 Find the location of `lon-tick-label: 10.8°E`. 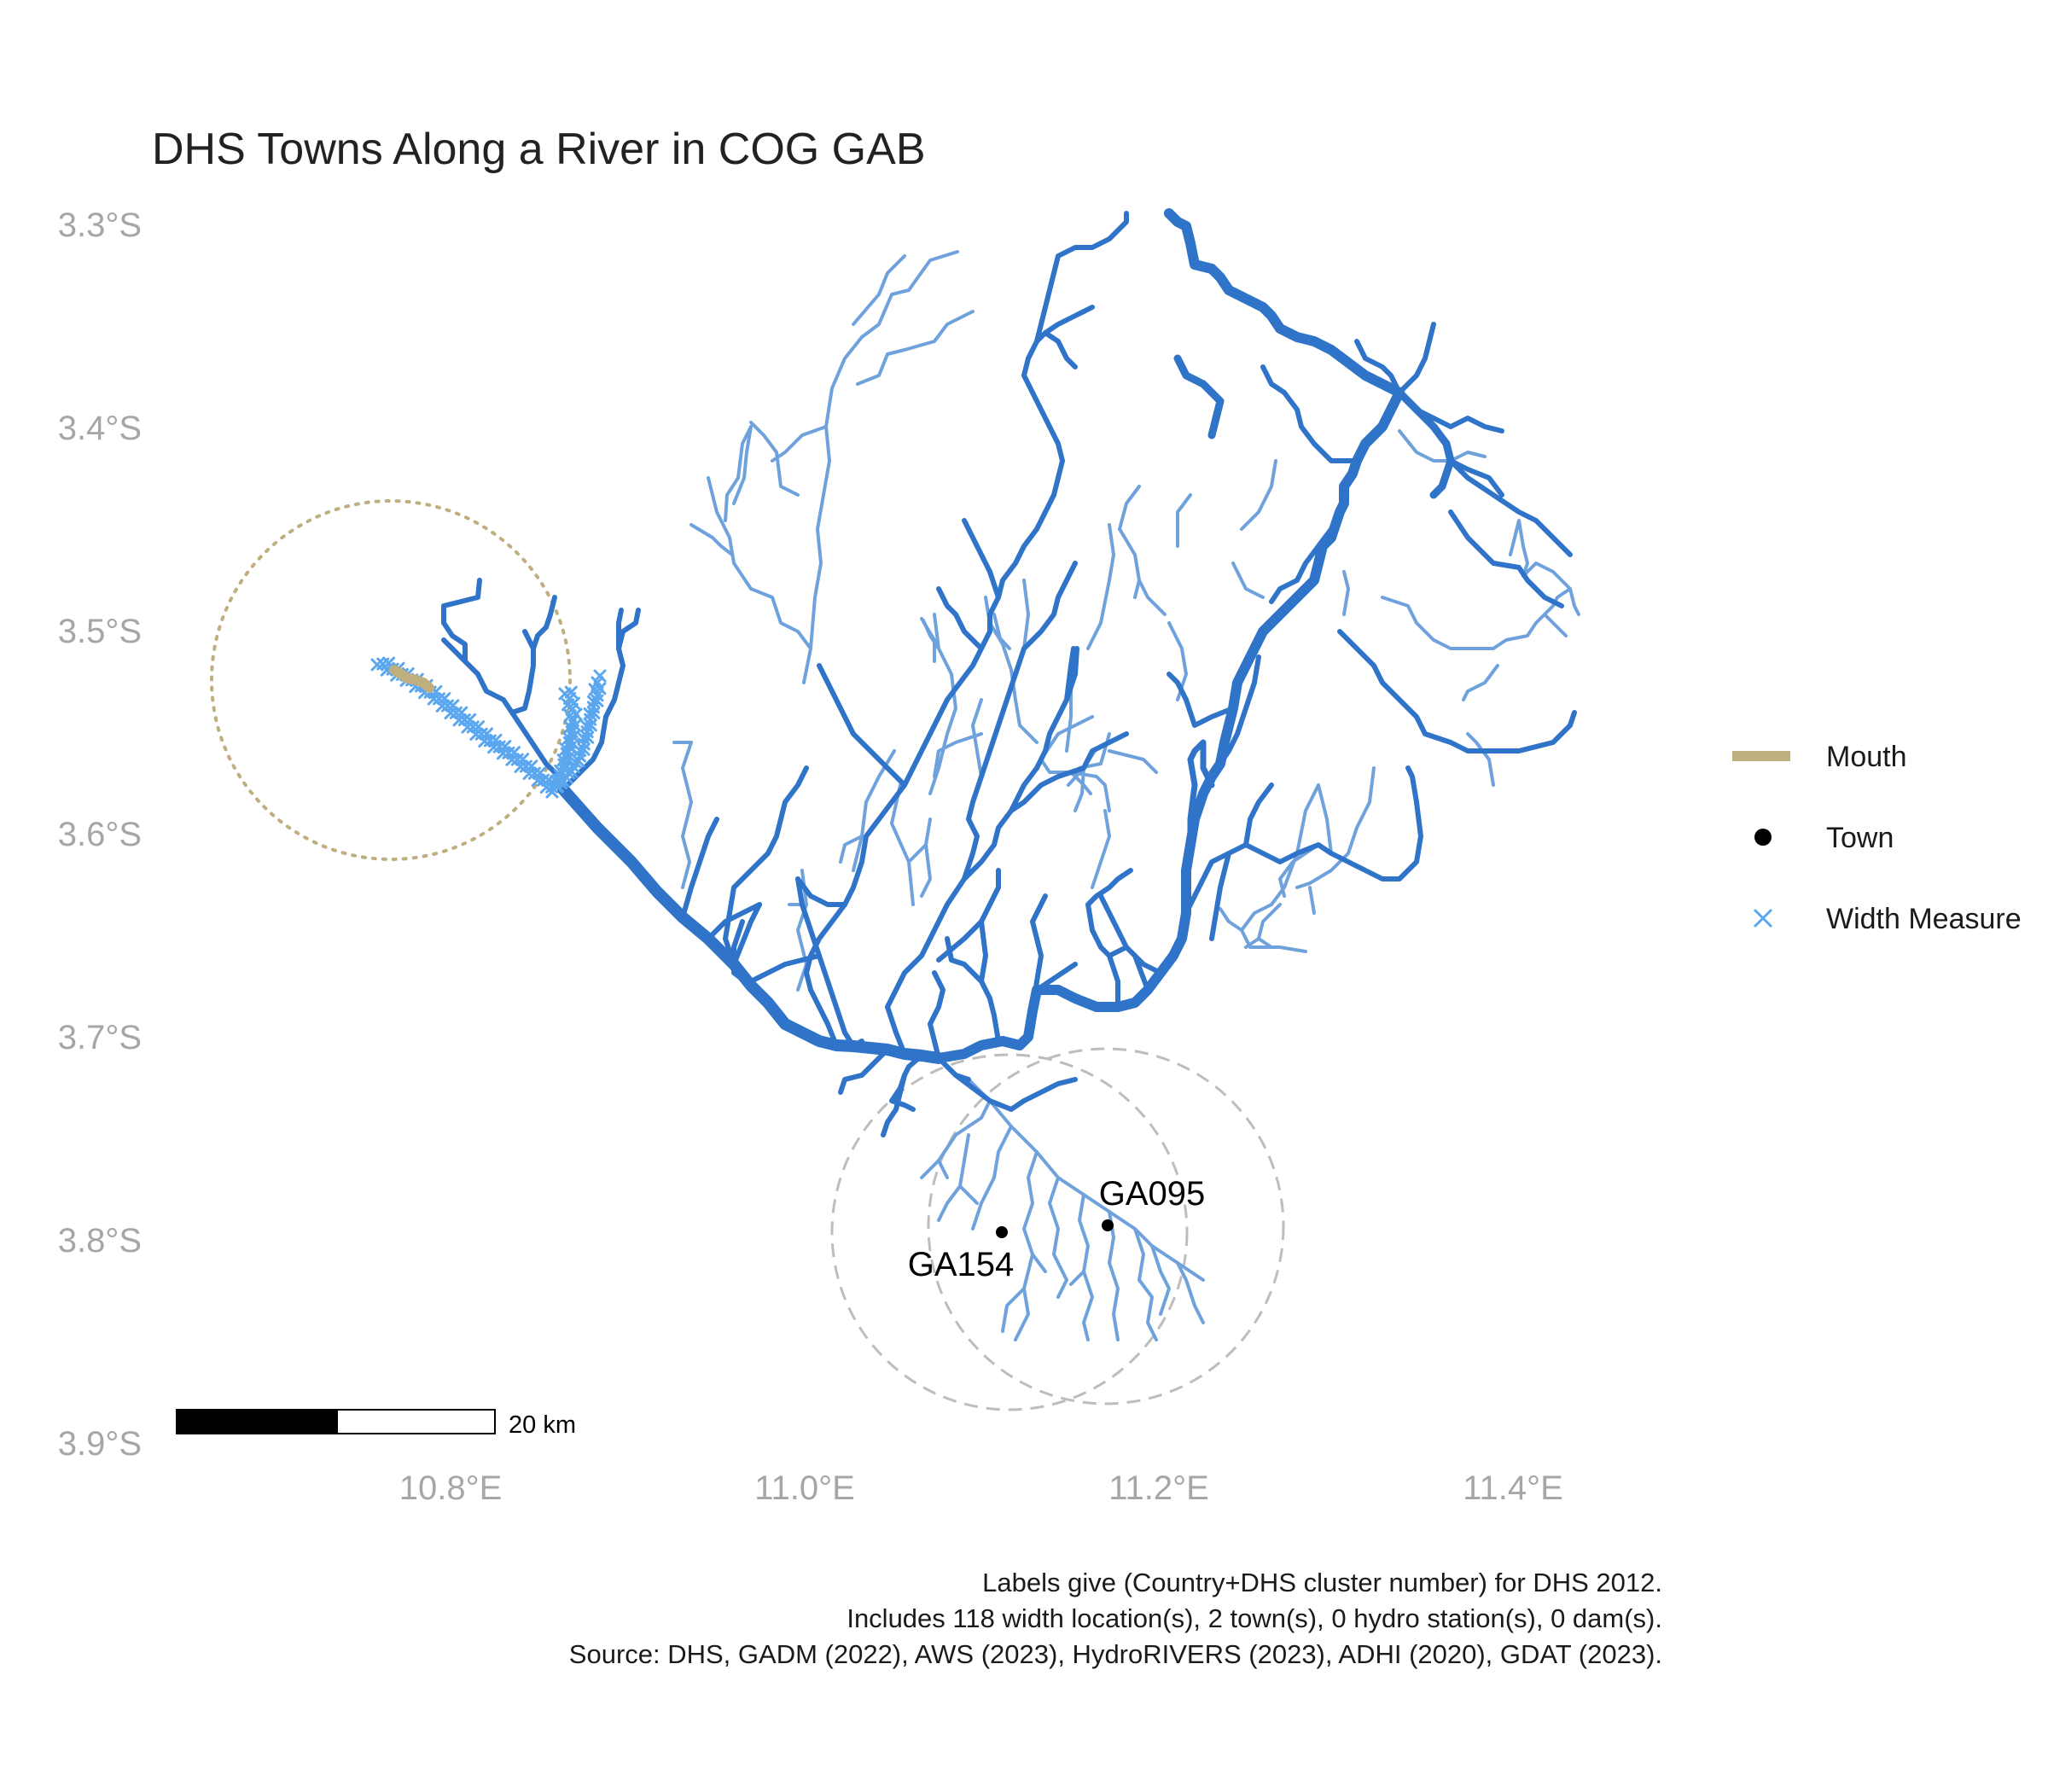

lon-tick-label: 10.8°E is located at coordinates (451, 1488).